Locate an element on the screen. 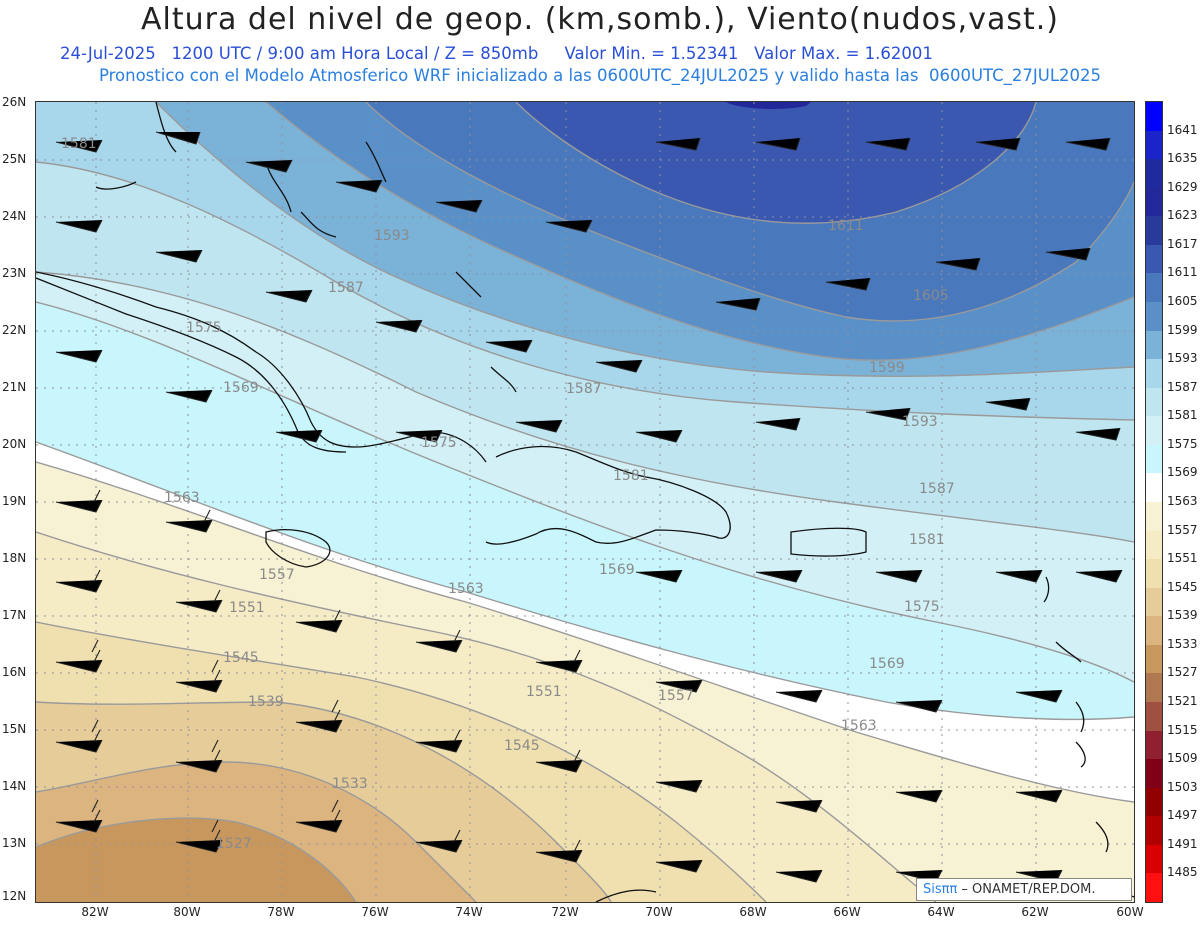  lat-label: 12N is located at coordinates (14, 896).